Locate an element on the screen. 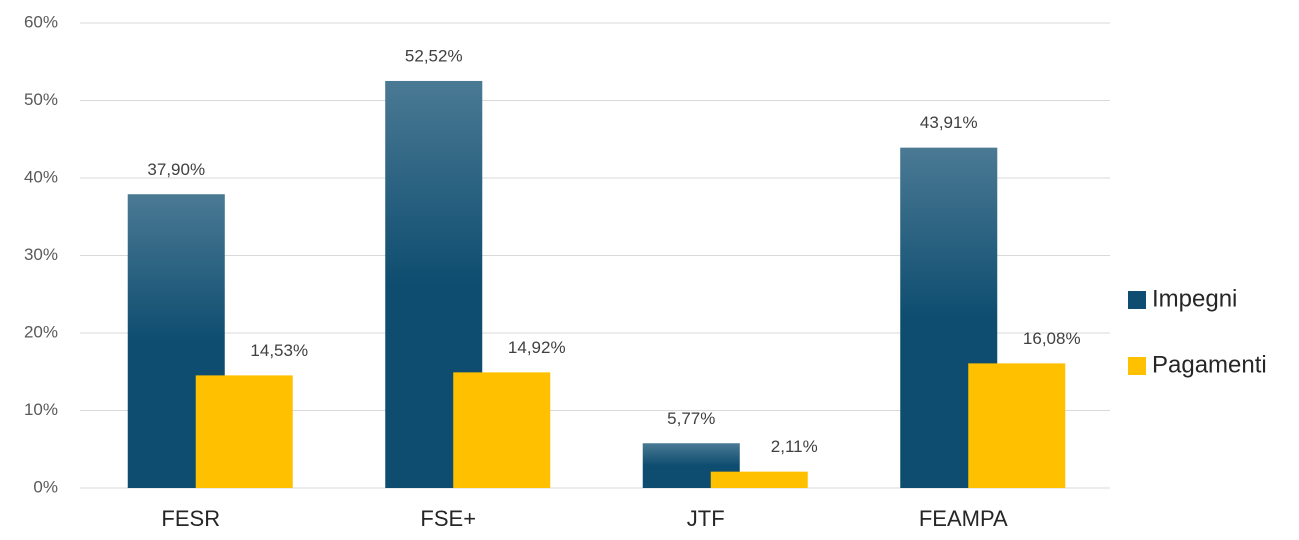  y-tick-label: 40% is located at coordinates (41, 176).